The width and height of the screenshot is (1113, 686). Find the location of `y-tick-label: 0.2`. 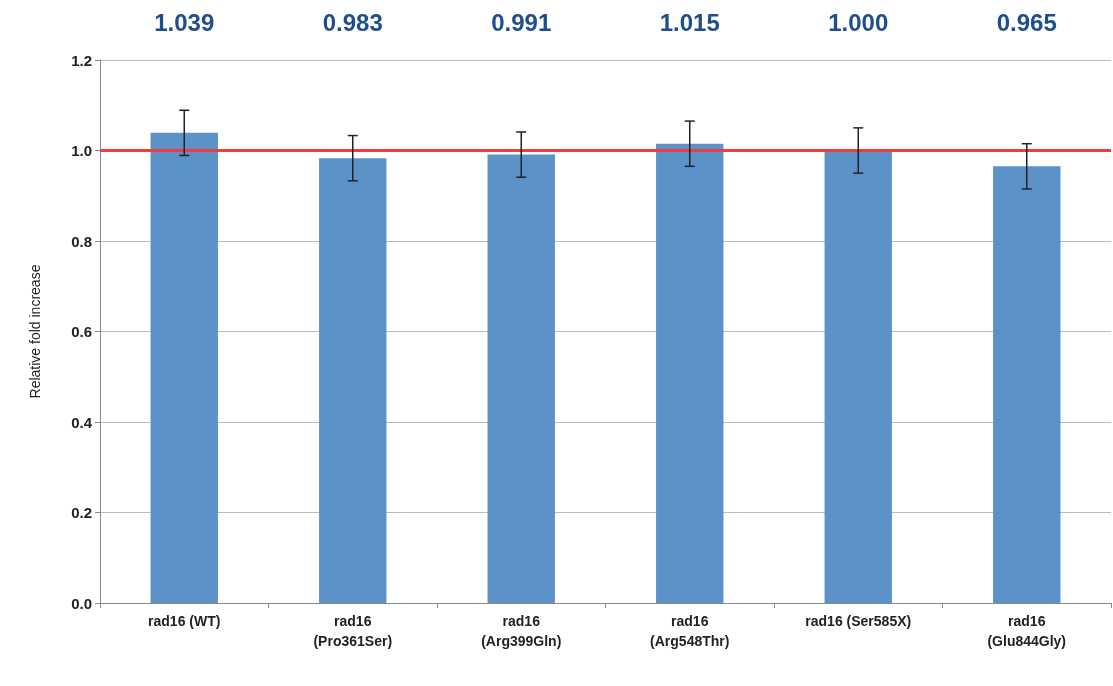

y-tick-label: 0.2 is located at coordinates (81, 512).